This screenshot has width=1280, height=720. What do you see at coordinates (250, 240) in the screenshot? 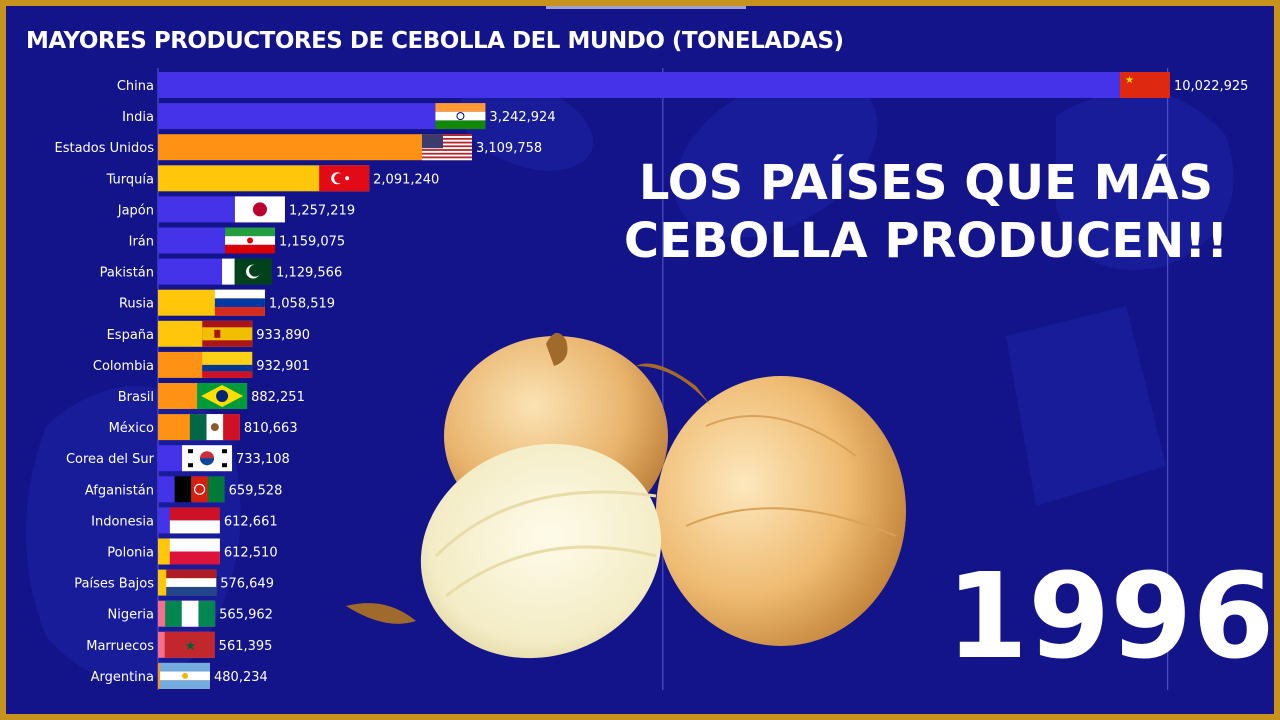
I see `iran-flag-icon` at bounding box center [250, 240].